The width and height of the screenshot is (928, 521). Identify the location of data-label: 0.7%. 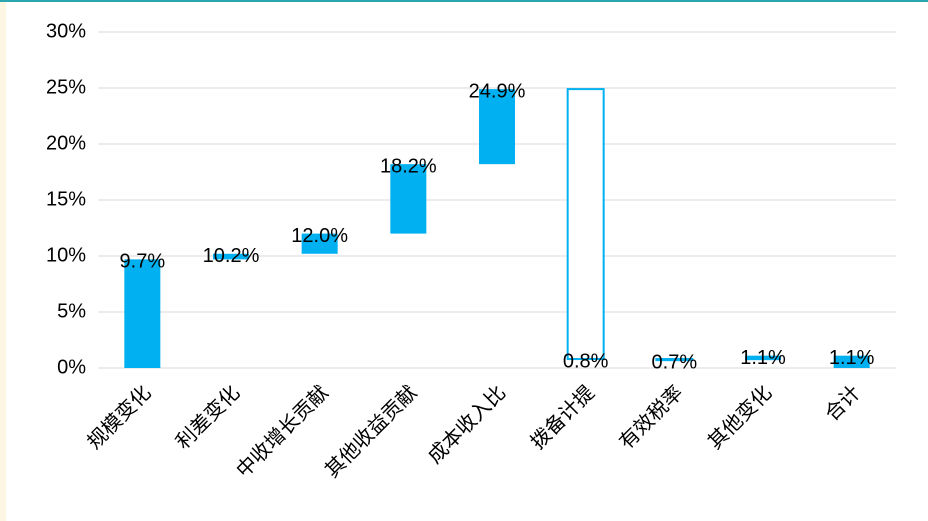
(675, 362).